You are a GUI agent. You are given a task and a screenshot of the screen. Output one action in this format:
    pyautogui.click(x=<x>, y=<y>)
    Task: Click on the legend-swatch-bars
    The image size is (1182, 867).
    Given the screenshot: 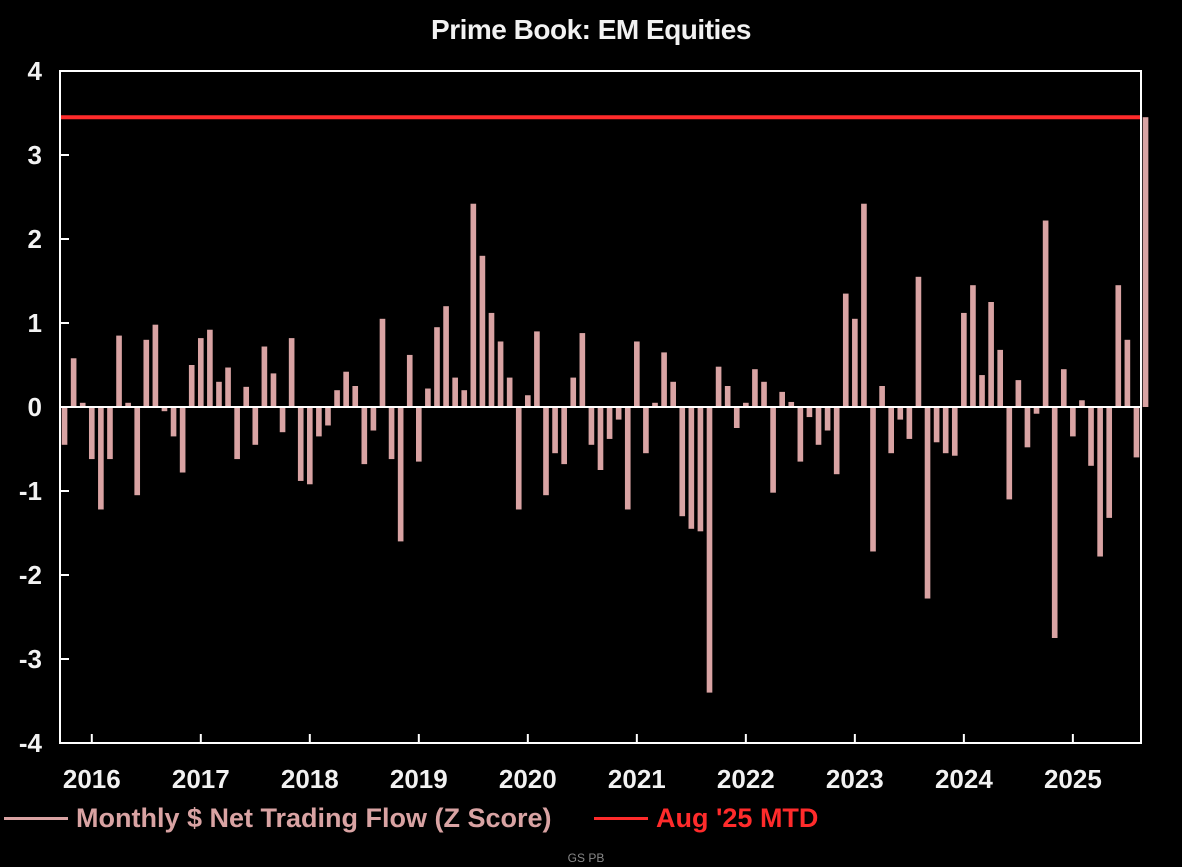 What is the action you would take?
    pyautogui.click(x=36, y=818)
    